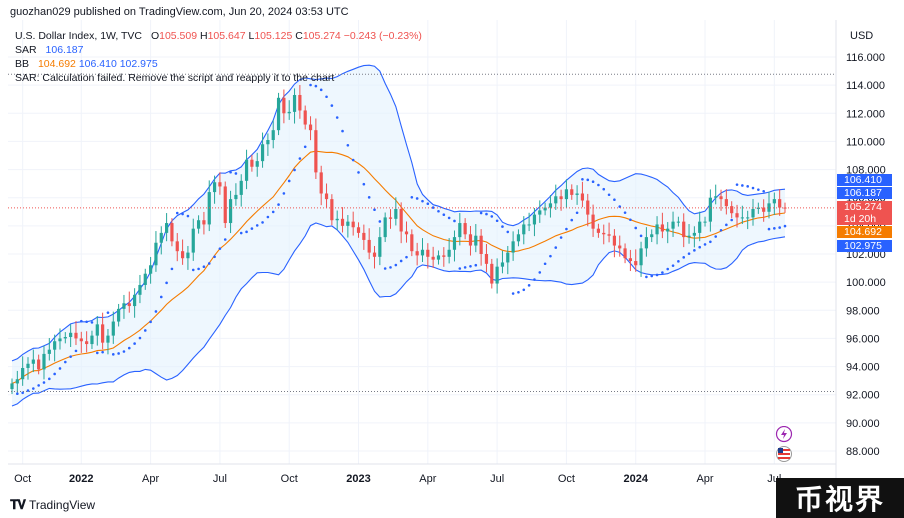 The image size is (904, 518). What do you see at coordinates (79, 36) in the screenshot?
I see `symbol-title: U.S. Dollar Index, 1W, TVC` at bounding box center [79, 36].